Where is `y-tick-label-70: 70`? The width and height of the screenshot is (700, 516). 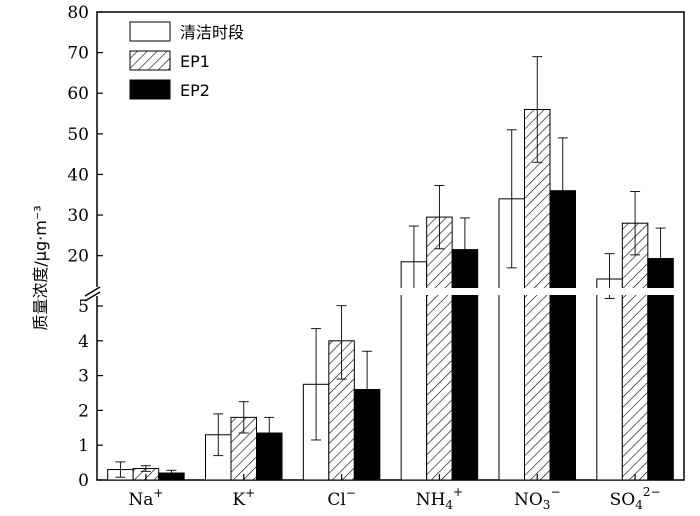
y-tick-label-70: 70 is located at coordinates (78, 54).